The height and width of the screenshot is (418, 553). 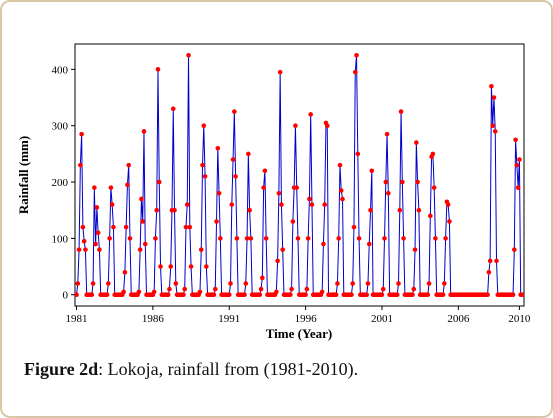 I want to click on x-axis-label: Time (Year), so click(x=299, y=333).